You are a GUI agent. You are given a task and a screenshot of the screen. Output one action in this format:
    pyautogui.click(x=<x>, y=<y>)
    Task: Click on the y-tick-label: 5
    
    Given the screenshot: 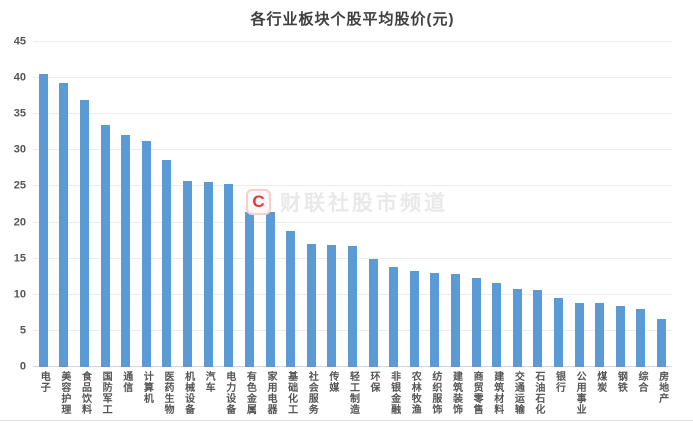 What is the action you would take?
    pyautogui.click(x=22, y=330)
    